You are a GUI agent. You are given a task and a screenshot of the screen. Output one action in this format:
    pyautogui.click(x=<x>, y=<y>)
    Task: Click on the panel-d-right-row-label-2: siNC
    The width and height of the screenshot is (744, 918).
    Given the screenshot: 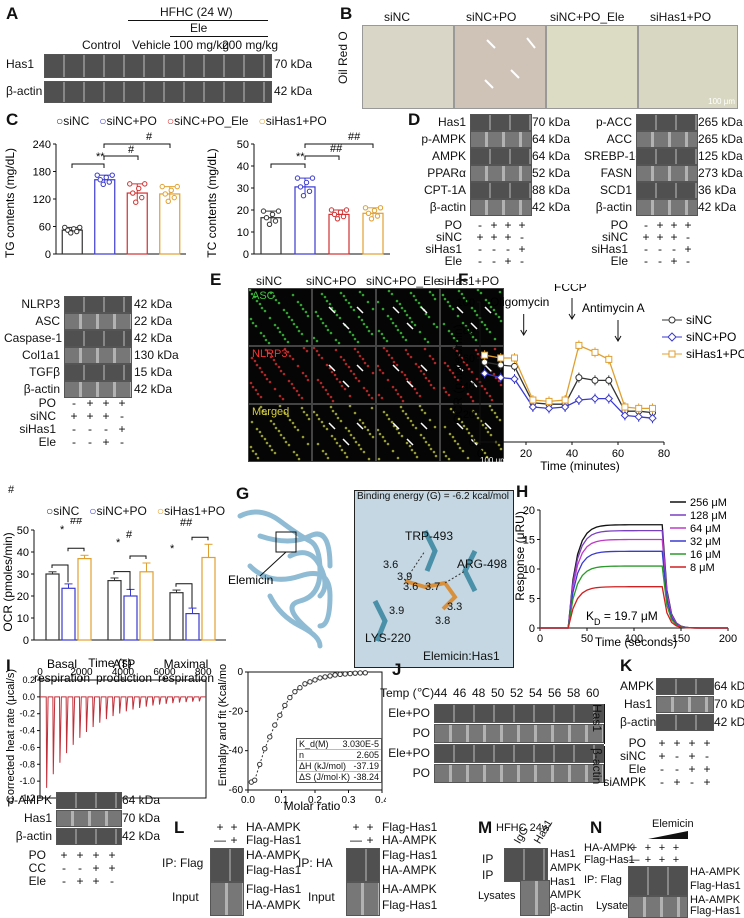 What is the action you would take?
    pyautogui.click(x=615, y=237)
    